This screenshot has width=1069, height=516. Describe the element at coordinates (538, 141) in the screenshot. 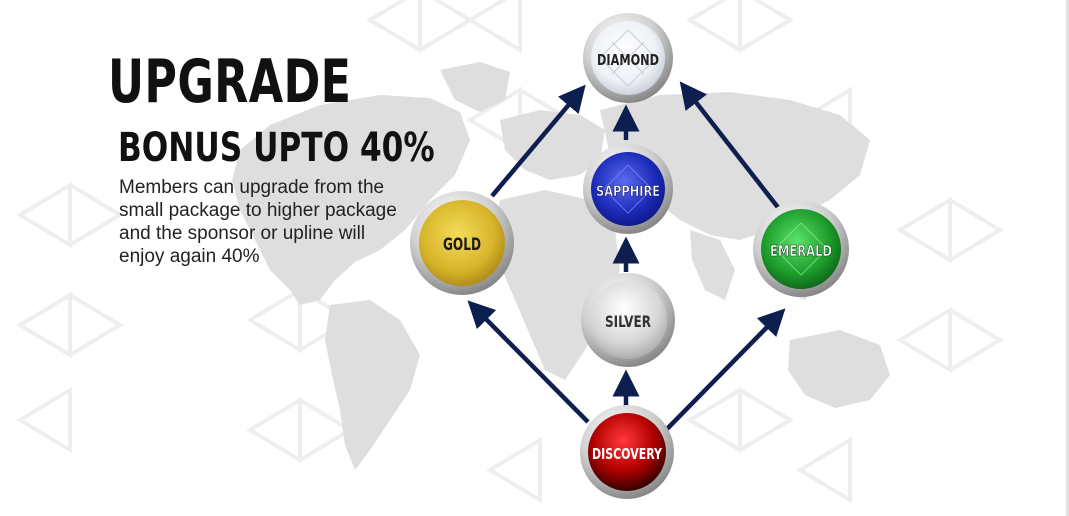

I see `arrow-gold-to-diamond` at that location.